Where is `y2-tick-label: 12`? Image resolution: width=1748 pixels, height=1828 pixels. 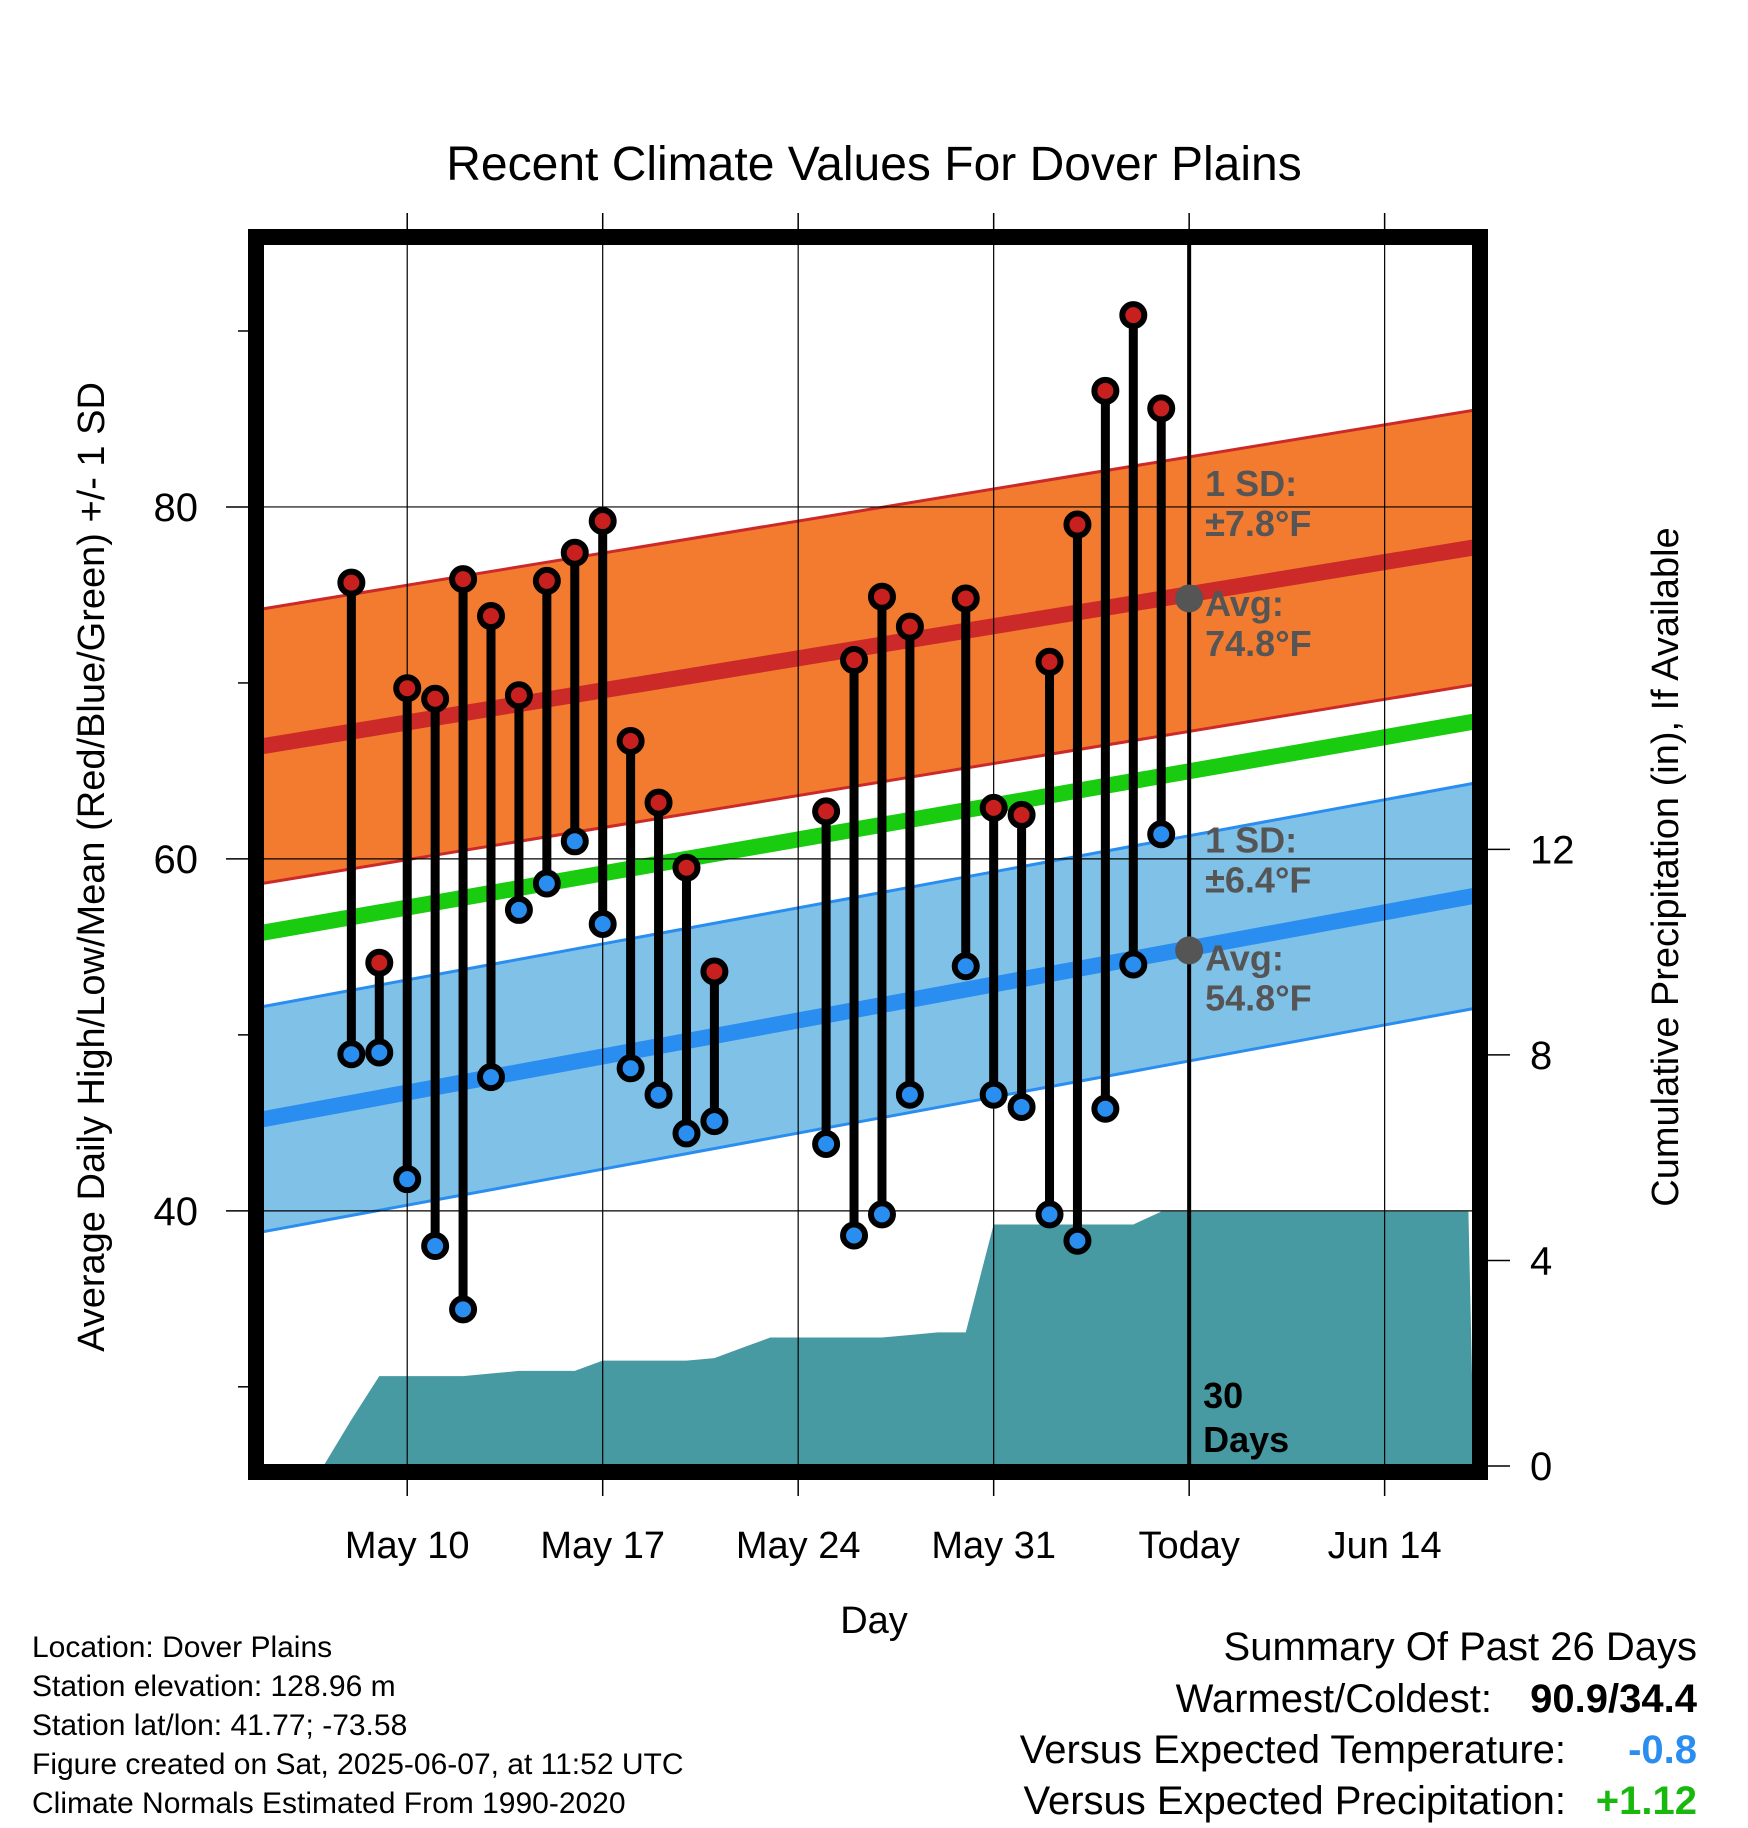
y2-tick-label: 12 is located at coordinates (1552, 850).